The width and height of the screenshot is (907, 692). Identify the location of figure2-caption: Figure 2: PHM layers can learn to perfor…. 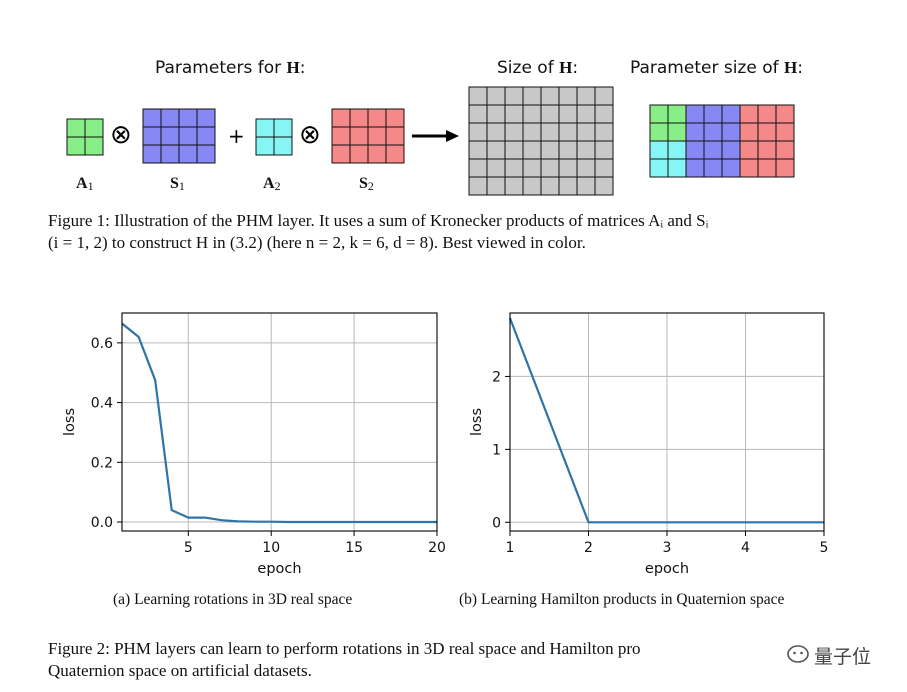
(344, 660).